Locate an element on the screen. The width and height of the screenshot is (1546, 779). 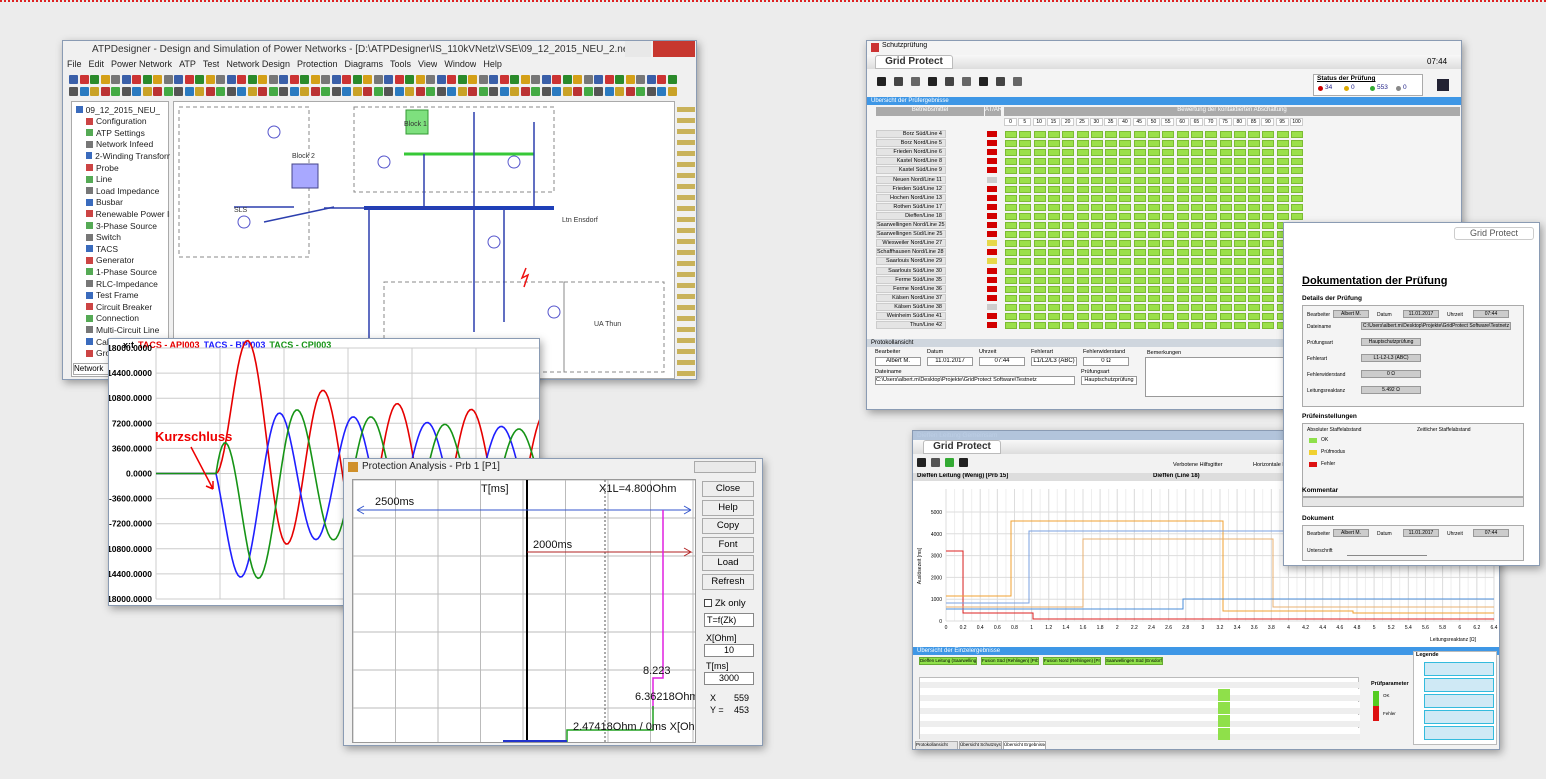
tree-item: 3-Phase Source is located at coordinates (128, 225).